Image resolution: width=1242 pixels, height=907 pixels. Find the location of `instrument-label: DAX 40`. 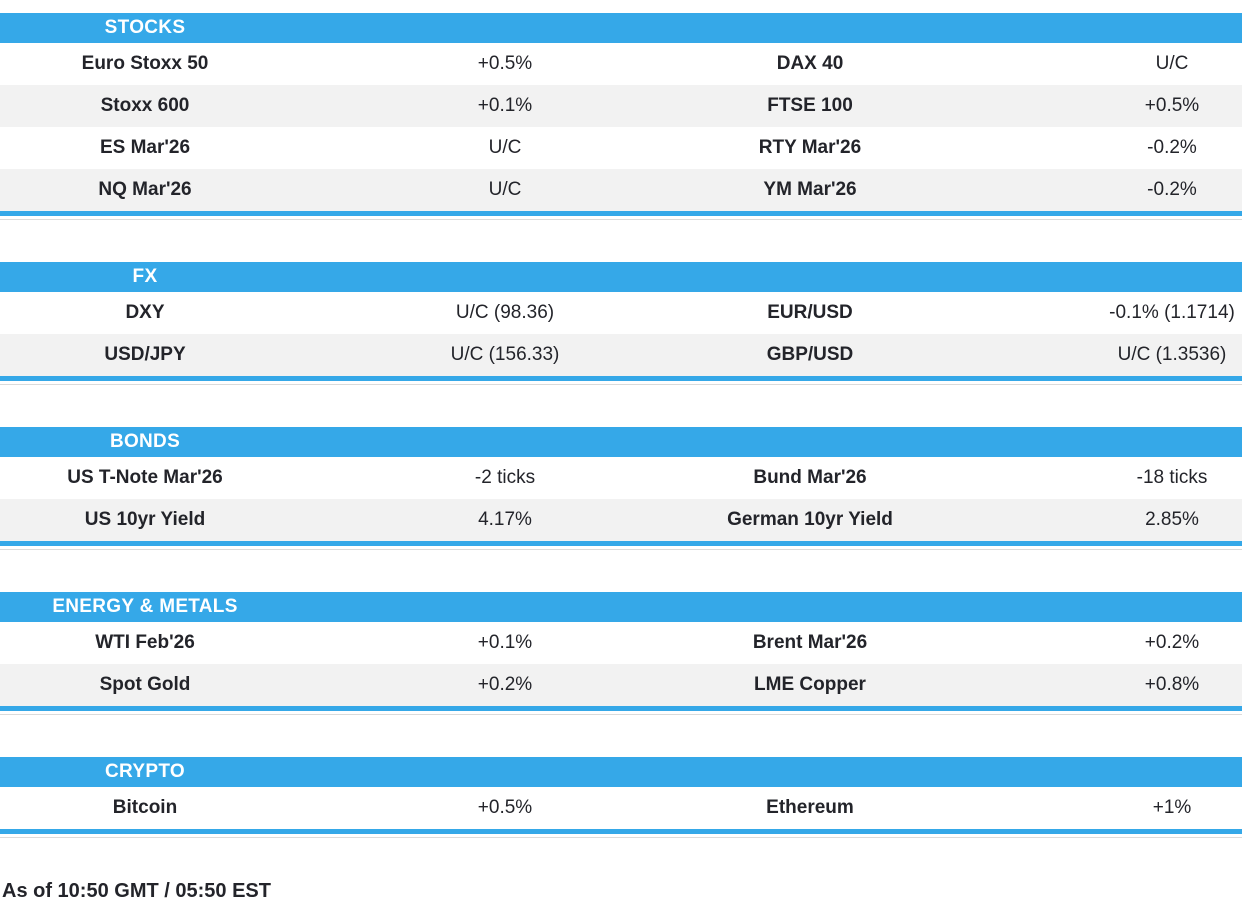

instrument-label: DAX 40 is located at coordinates (810, 63).